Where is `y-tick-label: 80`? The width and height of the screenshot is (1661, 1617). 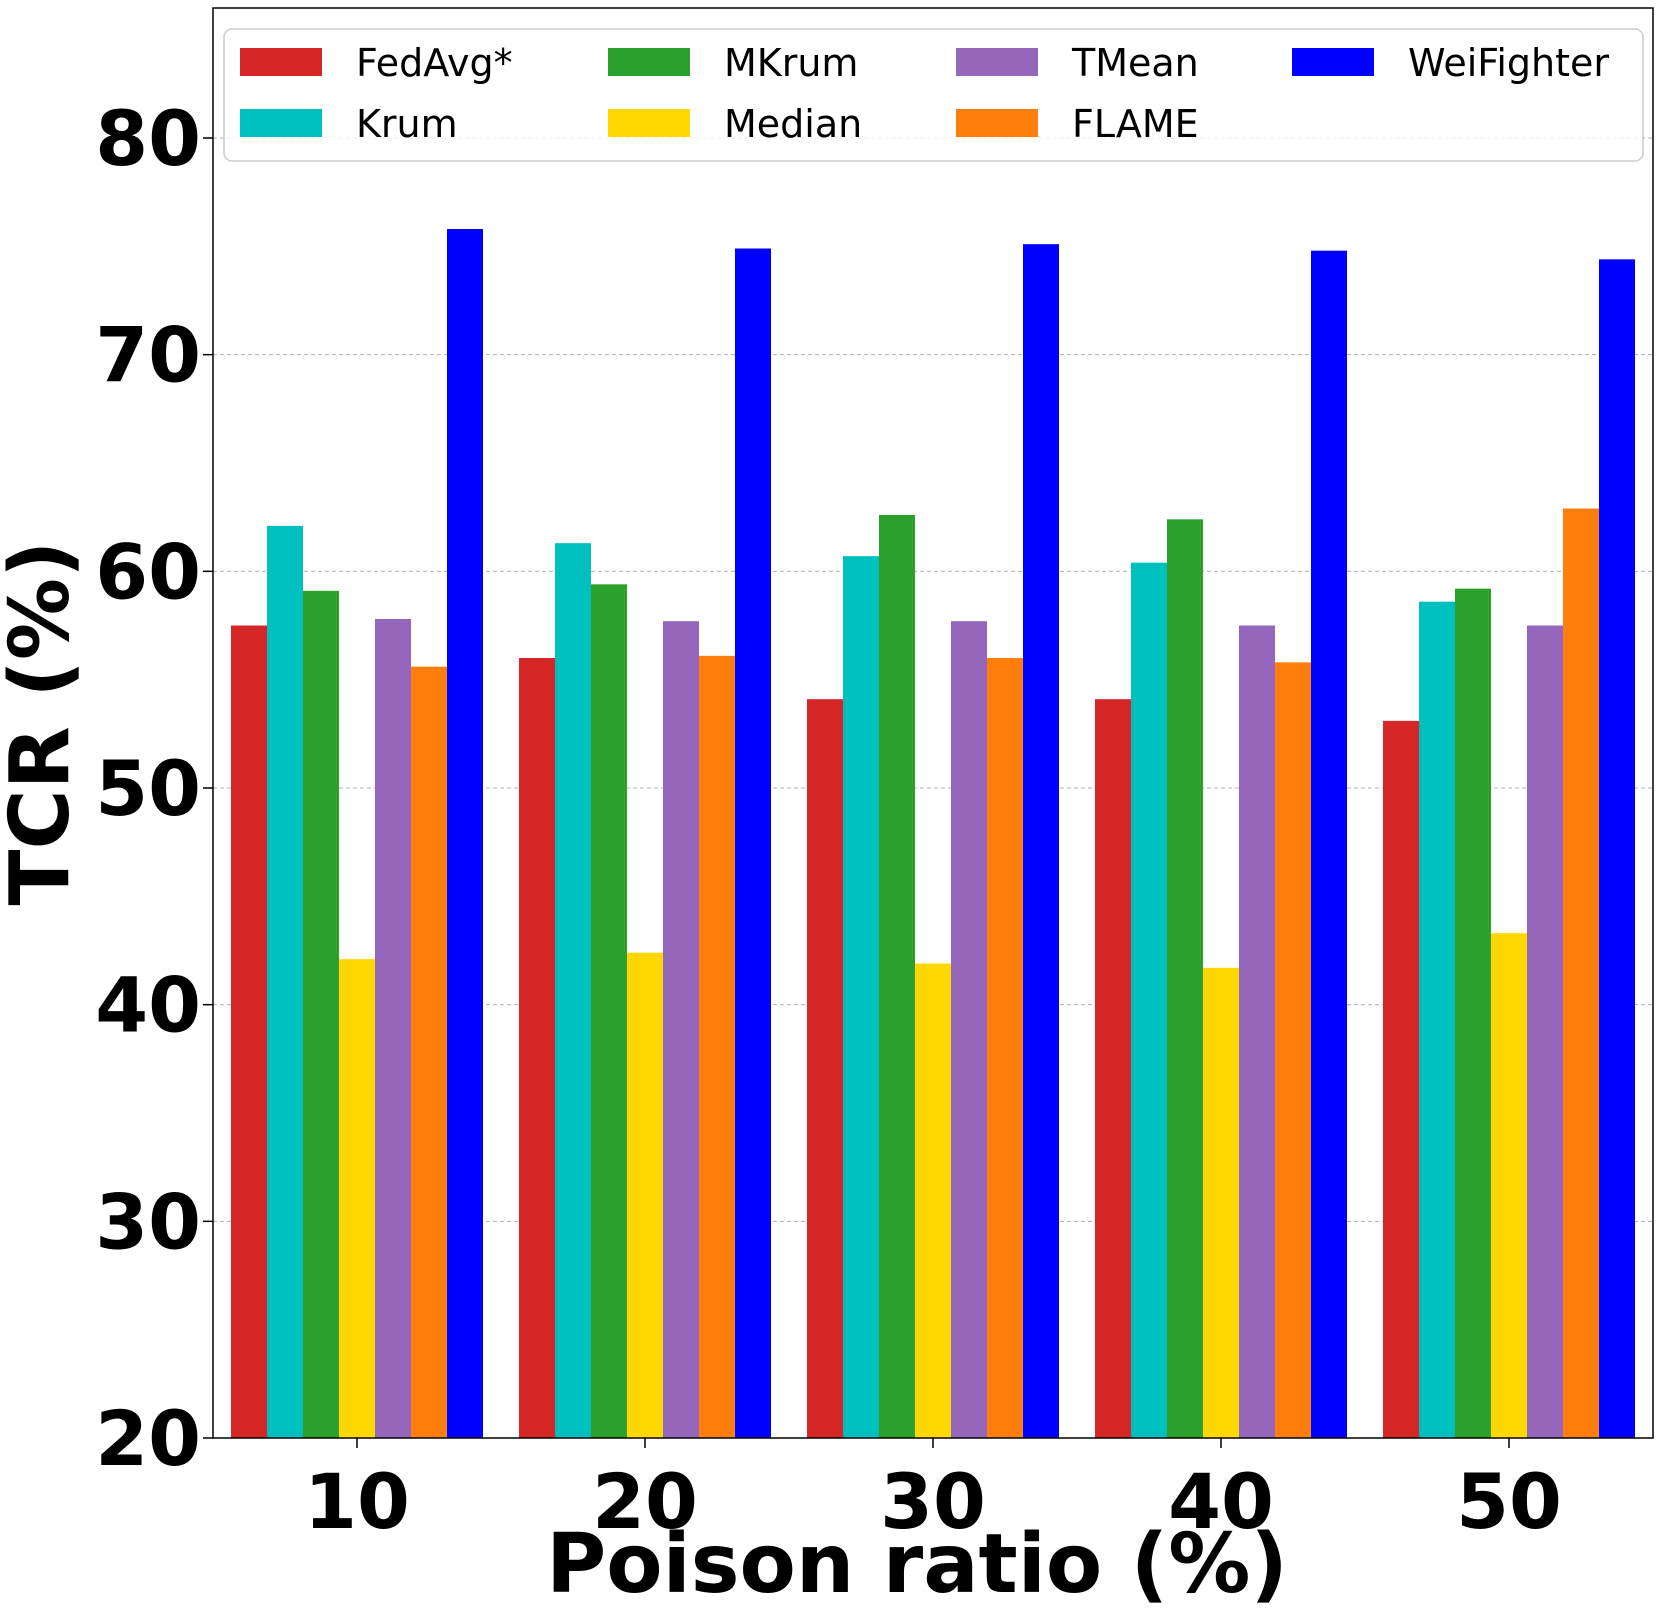
y-tick-label: 80 is located at coordinates (148, 138).